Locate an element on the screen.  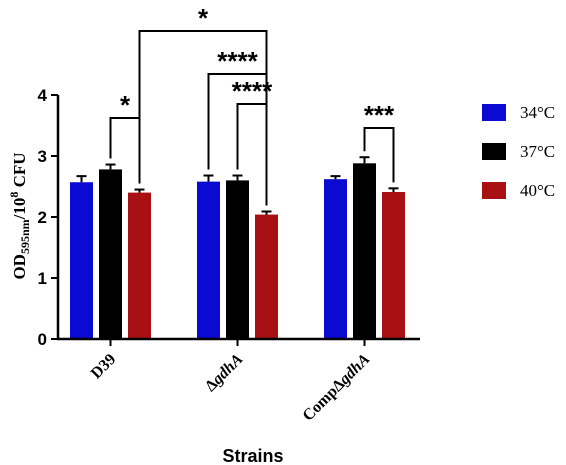
x-category-label-3-prefix: CompΔ is located at coordinates (324, 400).